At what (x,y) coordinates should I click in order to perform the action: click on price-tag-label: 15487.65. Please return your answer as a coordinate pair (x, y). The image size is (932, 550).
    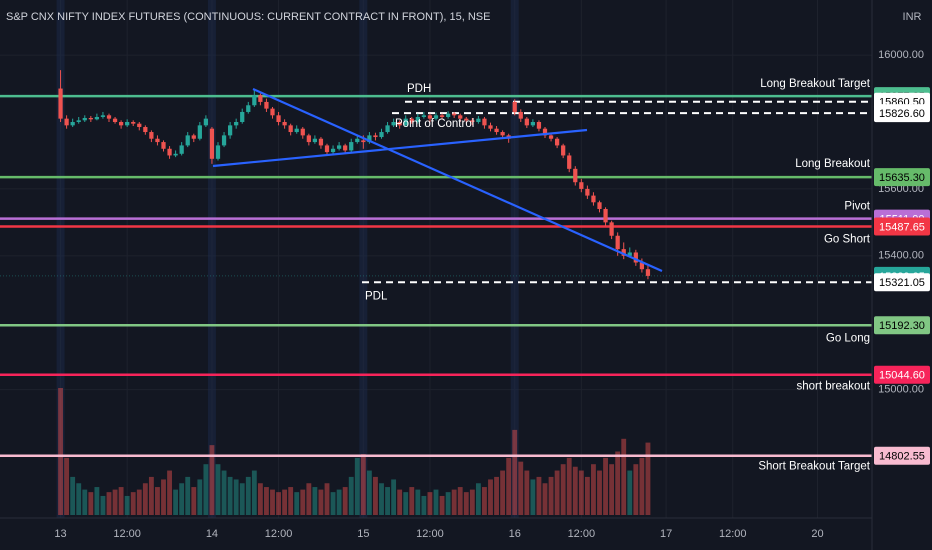
    Looking at the image, I should click on (902, 227).